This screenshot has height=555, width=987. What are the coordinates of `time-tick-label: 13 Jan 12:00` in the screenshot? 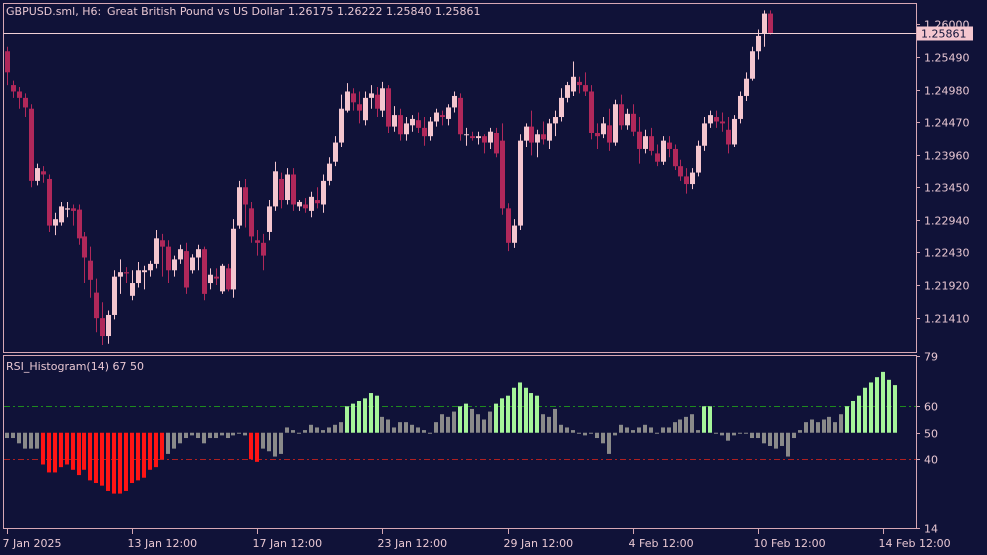 It's located at (163, 543).